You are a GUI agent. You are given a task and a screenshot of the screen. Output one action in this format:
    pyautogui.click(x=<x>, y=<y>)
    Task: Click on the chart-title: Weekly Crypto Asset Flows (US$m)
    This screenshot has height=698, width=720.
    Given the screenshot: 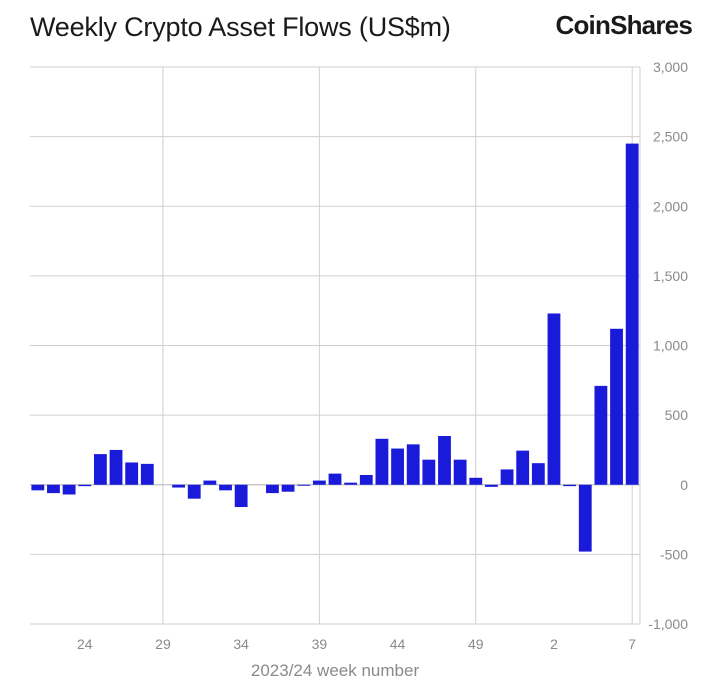 What is the action you would take?
    pyautogui.click(x=240, y=27)
    